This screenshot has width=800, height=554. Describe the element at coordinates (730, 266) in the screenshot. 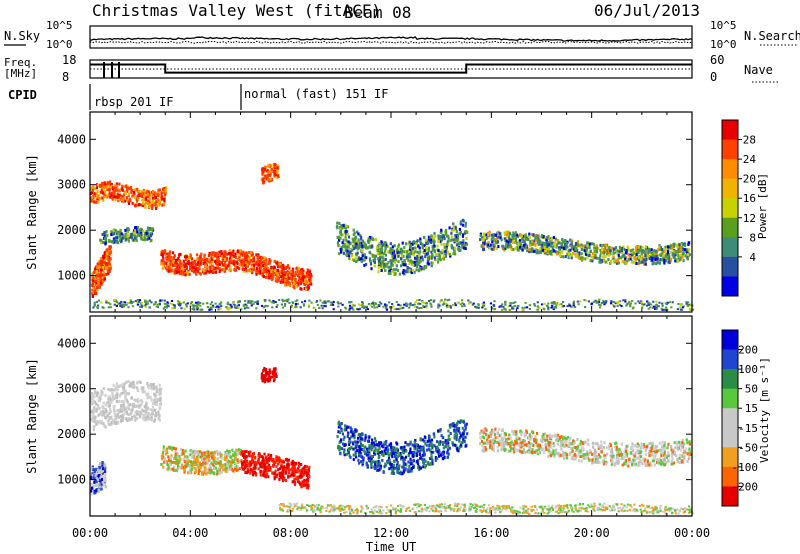

I see `colorbar-swatch` at that location.